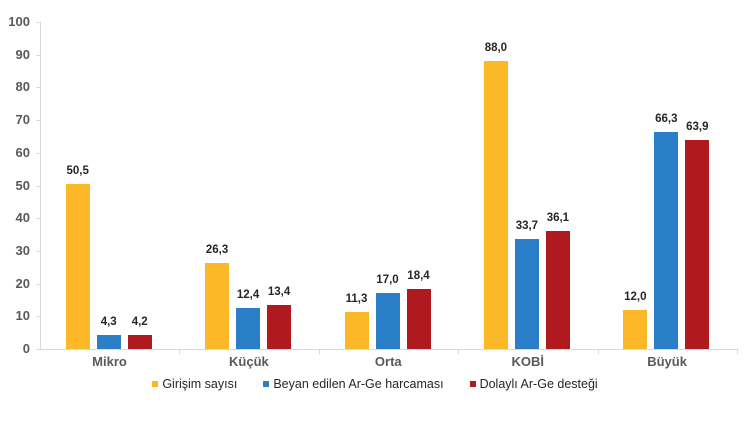 This screenshot has height=423, width=750. What do you see at coordinates (667, 361) in the screenshot?
I see `x-category-label: Büyük` at bounding box center [667, 361].